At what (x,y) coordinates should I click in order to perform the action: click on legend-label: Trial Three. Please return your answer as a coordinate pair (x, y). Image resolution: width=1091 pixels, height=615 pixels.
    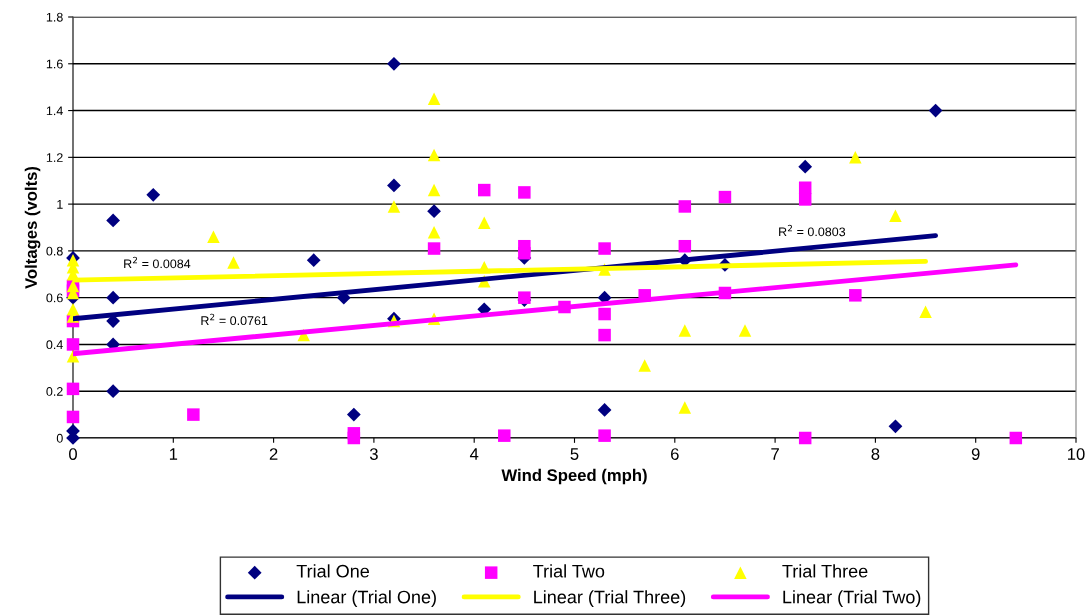
    Looking at the image, I should click on (825, 571).